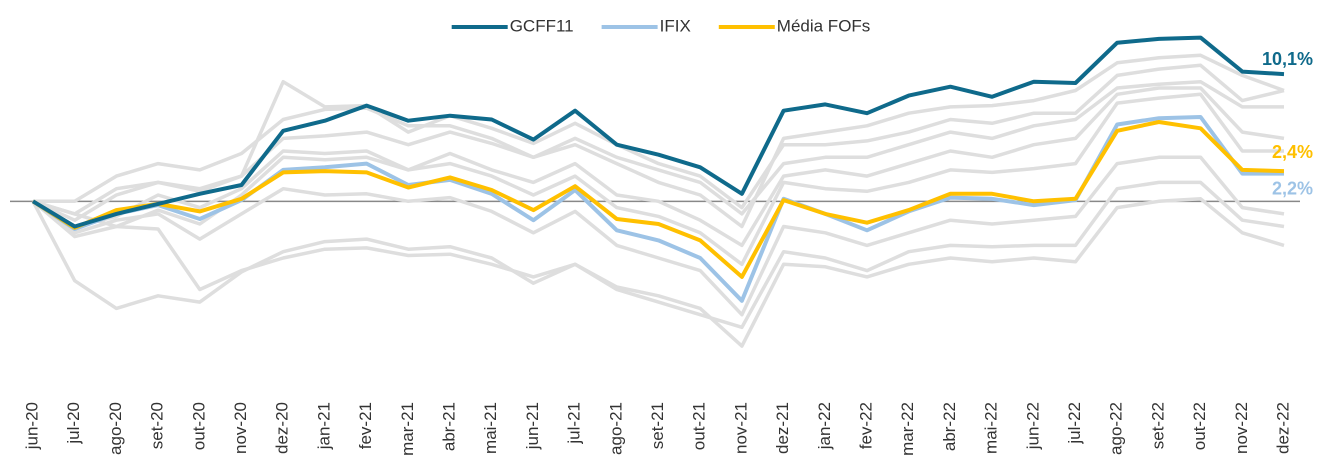 The width and height of the screenshot is (1324, 476). What do you see at coordinates (323, 426) in the screenshot?
I see `x-tick-label: jan-21` at bounding box center [323, 426].